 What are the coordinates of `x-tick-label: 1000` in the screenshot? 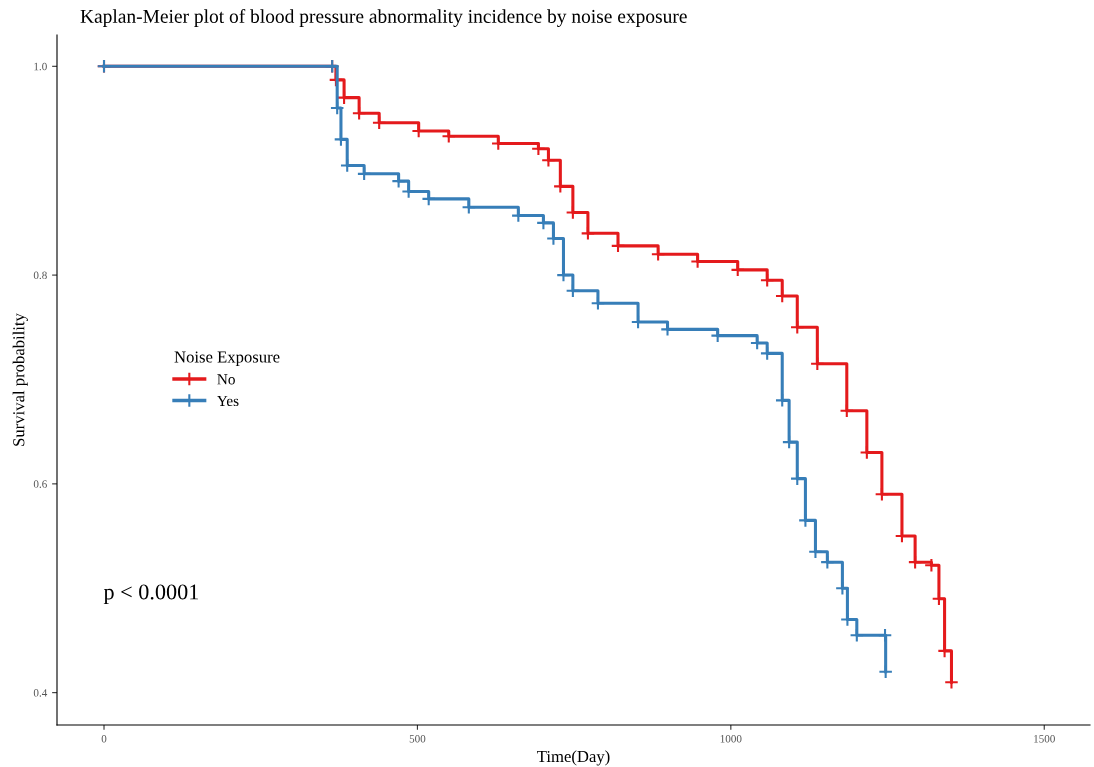 It's located at (731, 739).